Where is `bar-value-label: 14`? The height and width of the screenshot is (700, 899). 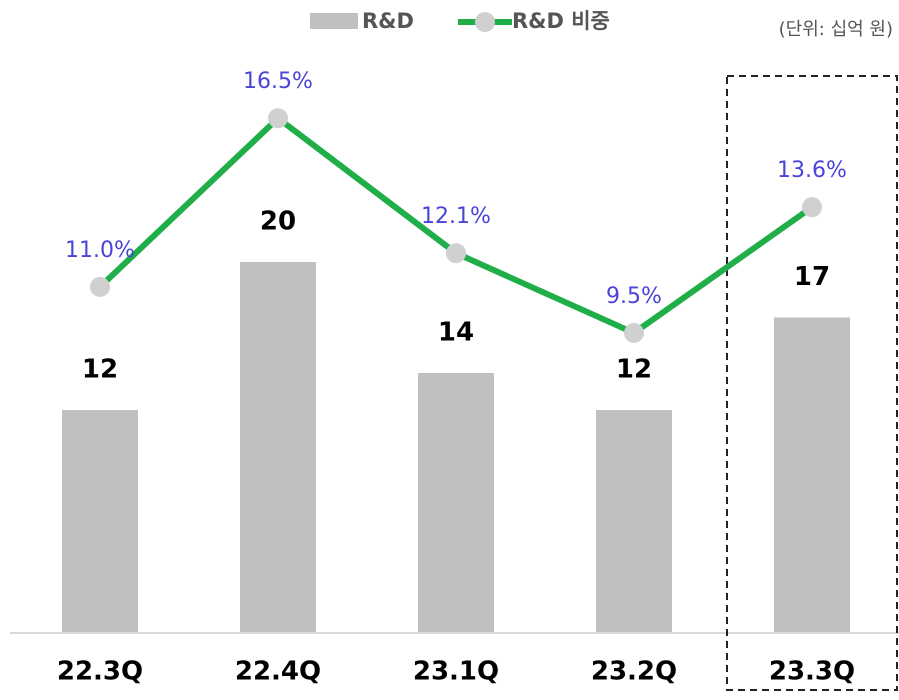 bar-value-label: 14 is located at coordinates (456, 333).